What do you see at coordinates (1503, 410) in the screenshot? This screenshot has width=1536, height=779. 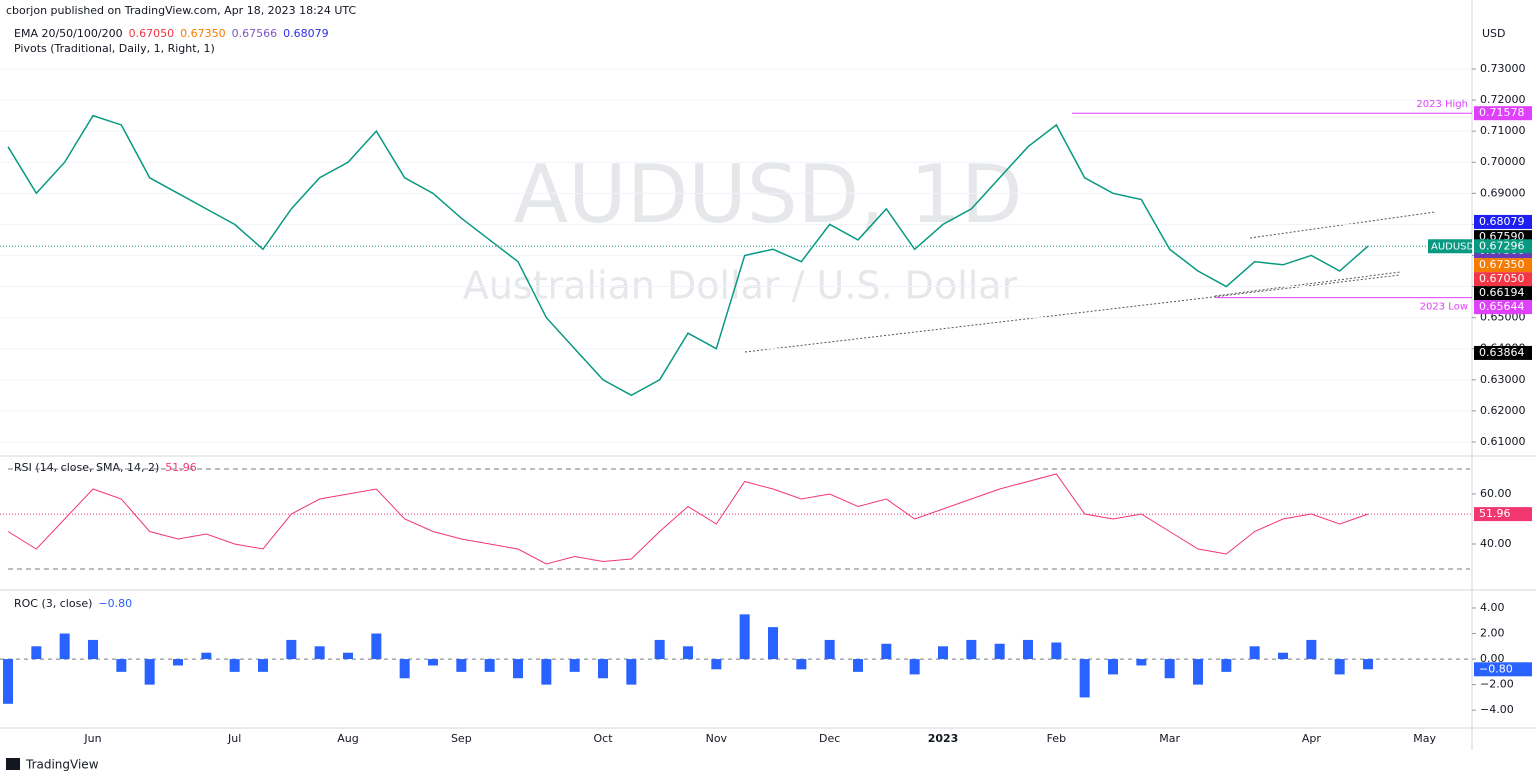 I see `y-tick-label: 0.62000` at bounding box center [1503, 410].